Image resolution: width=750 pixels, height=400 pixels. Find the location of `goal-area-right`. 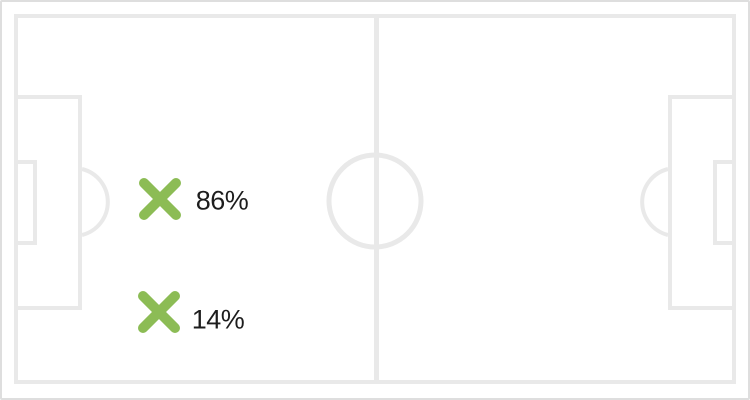

goal-area-right is located at coordinates (724, 202).